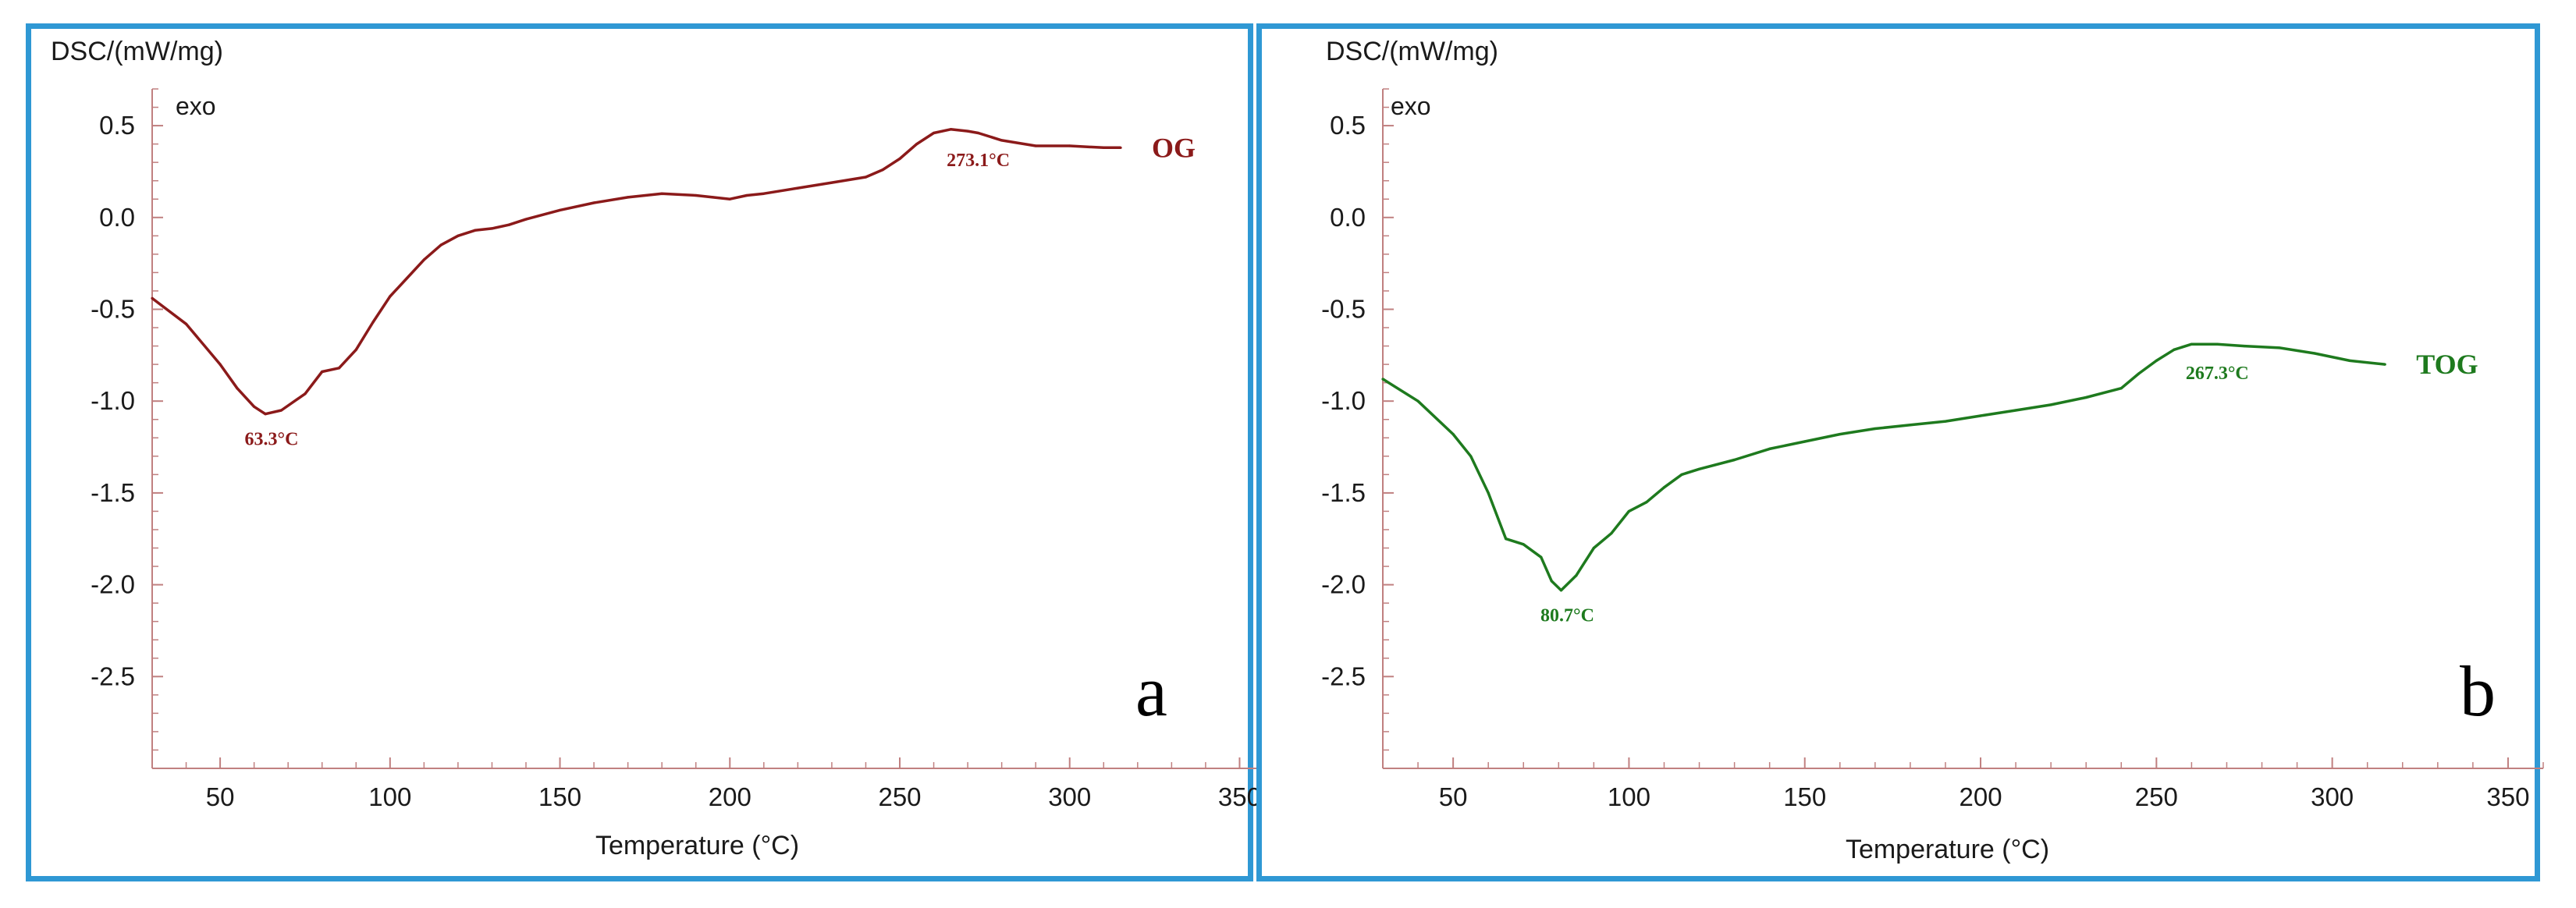 This screenshot has width=2576, height=908. What do you see at coordinates (1151, 691) in the screenshot?
I see `panel-letter: a` at bounding box center [1151, 691].